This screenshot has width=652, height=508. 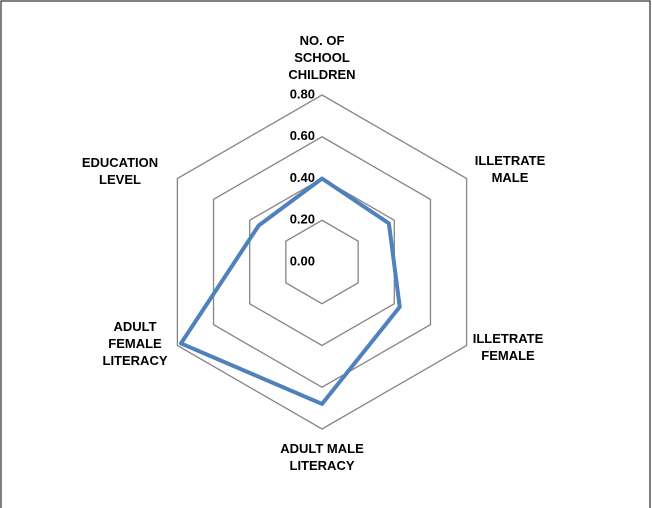 I want to click on category-label: ILLETRATE MALE, so click(x=510, y=169).